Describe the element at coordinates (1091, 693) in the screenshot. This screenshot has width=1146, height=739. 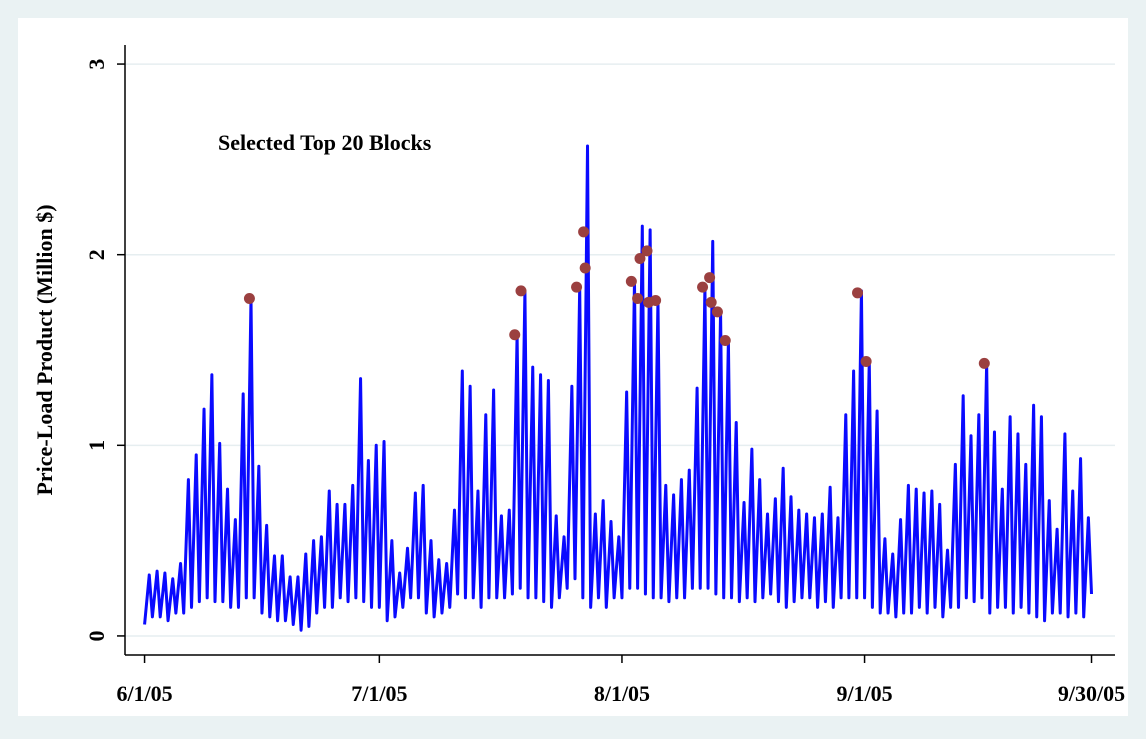
I see `x-tick-label: 9/30/05` at that location.